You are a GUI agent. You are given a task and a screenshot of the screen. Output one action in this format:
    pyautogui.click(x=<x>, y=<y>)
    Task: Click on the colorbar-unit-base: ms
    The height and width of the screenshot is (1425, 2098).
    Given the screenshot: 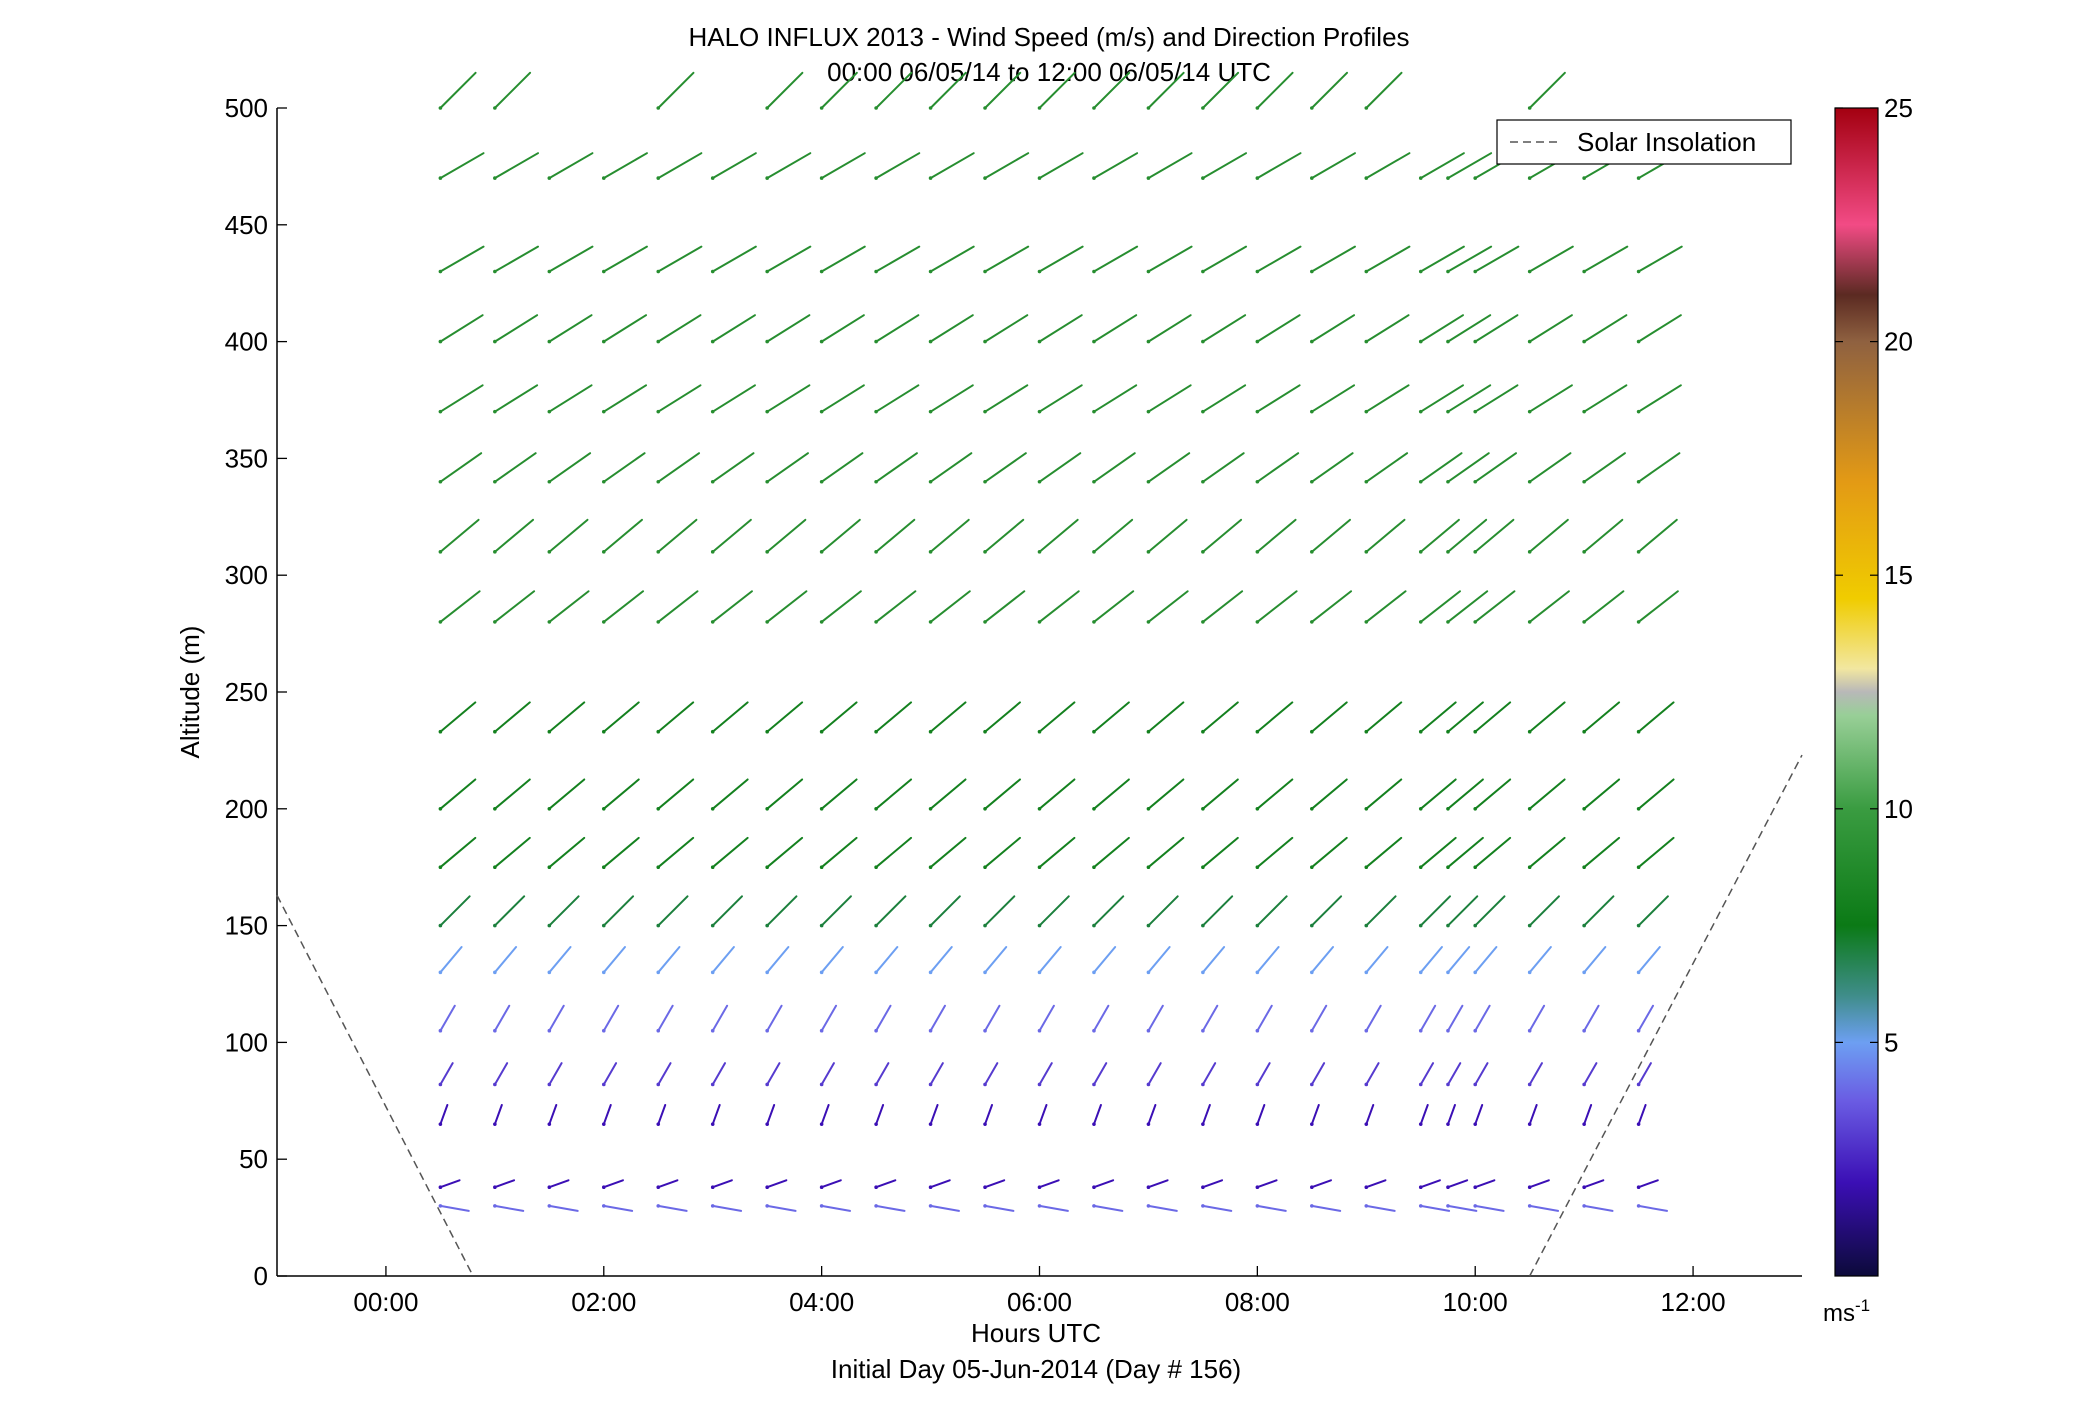 What is the action you would take?
    pyautogui.click(x=1839, y=1313)
    